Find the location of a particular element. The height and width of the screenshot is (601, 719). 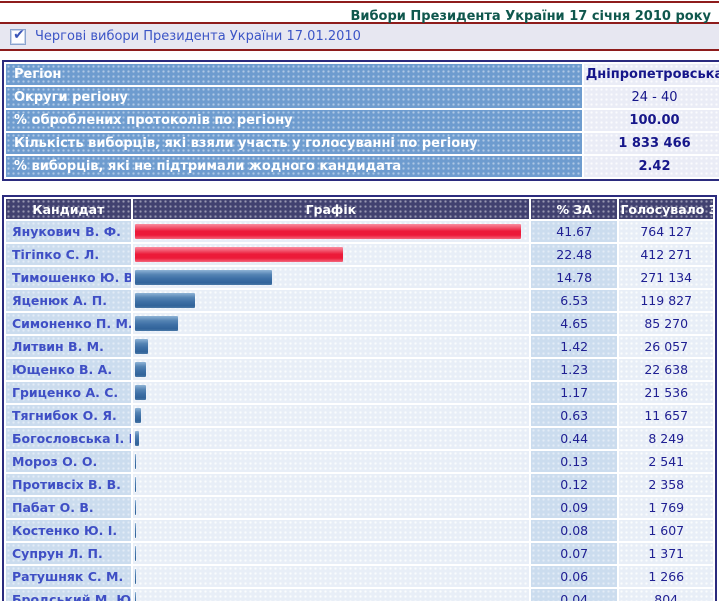

results-header-row: Кандидат Графік % ЗА Голосувало ЗА is located at coordinates (359, 209).